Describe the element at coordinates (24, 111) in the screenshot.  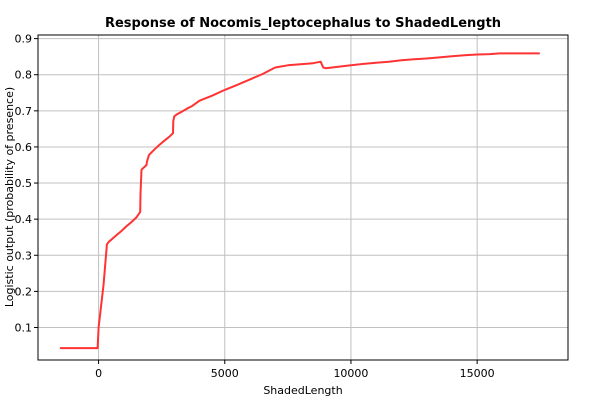
I see `y-tick-label: 0.7` at that location.